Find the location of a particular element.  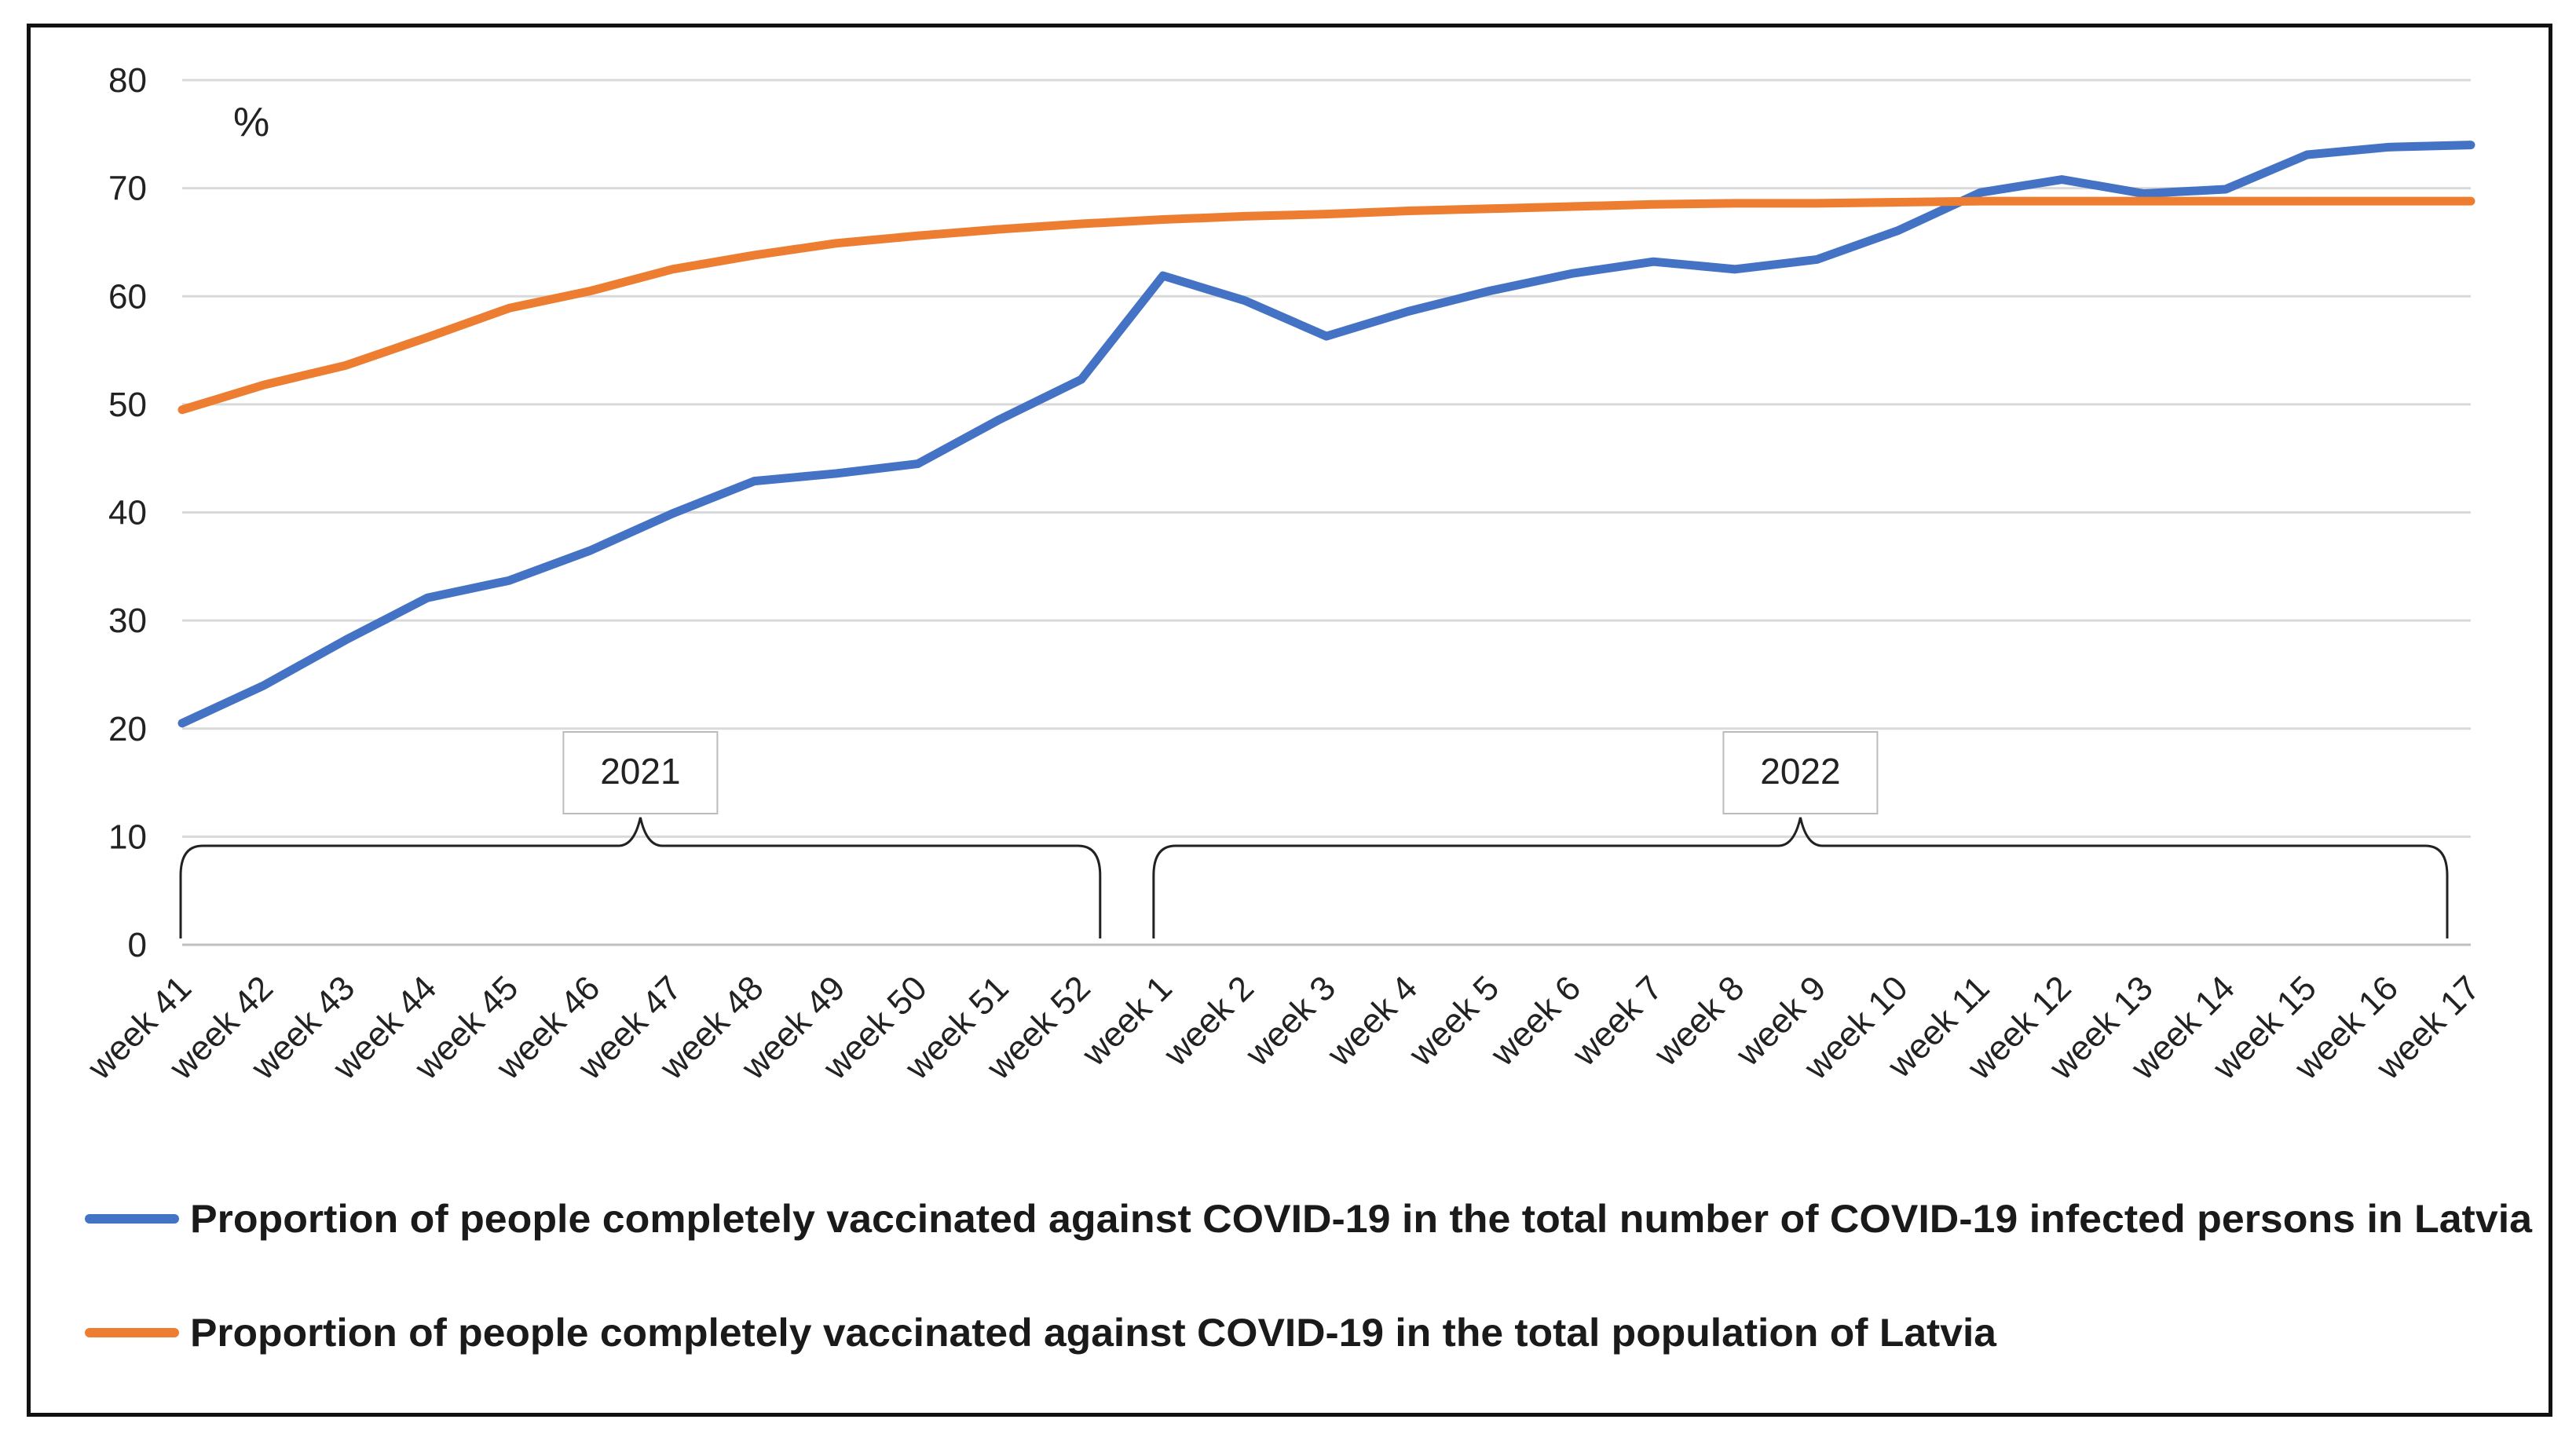

year-annotation: 2021 is located at coordinates (641, 834).